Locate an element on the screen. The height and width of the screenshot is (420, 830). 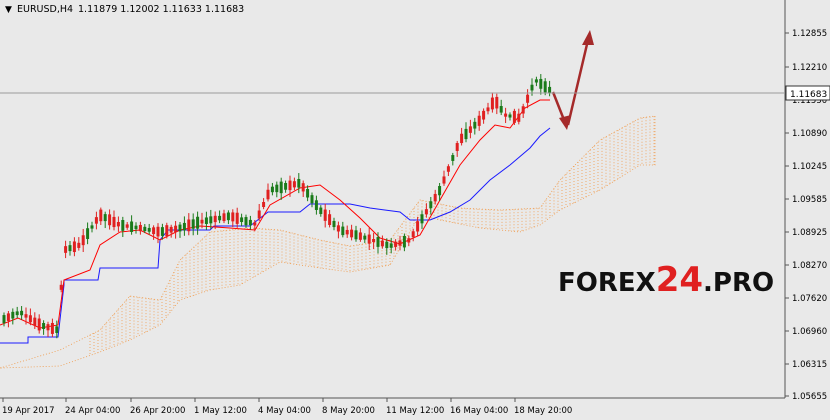
watermark-logo: FOREX24.PRO is located at coordinates (666, 280).